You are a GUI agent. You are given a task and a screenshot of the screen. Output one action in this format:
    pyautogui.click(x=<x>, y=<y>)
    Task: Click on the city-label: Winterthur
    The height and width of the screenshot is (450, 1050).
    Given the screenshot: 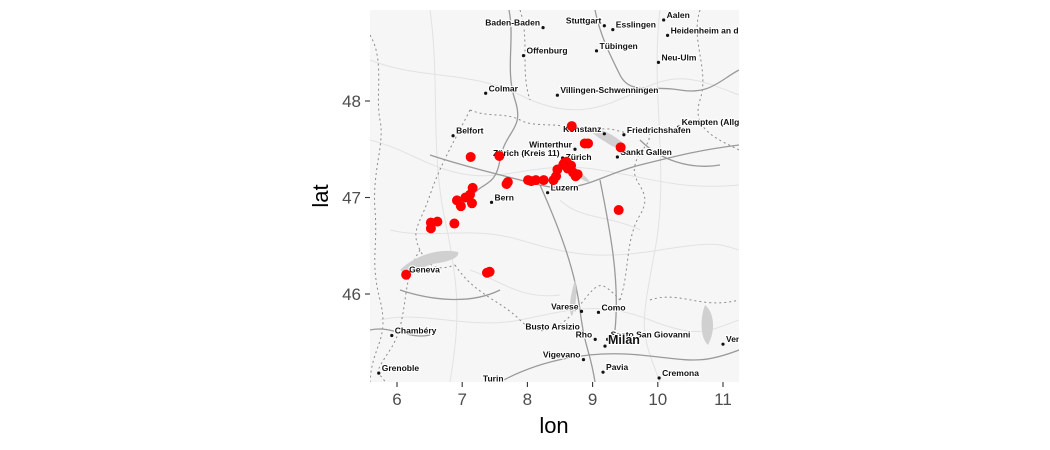 What is the action you would take?
    pyautogui.click(x=551, y=144)
    